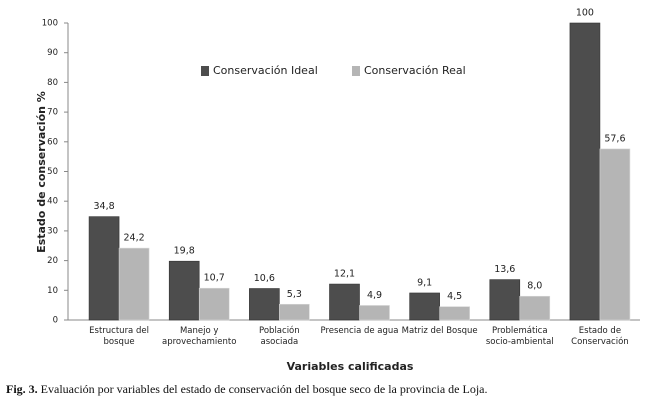 This screenshot has height=411, width=647. What do you see at coordinates (344, 274) in the screenshot?
I see `value-label: 12,1` at bounding box center [344, 274].